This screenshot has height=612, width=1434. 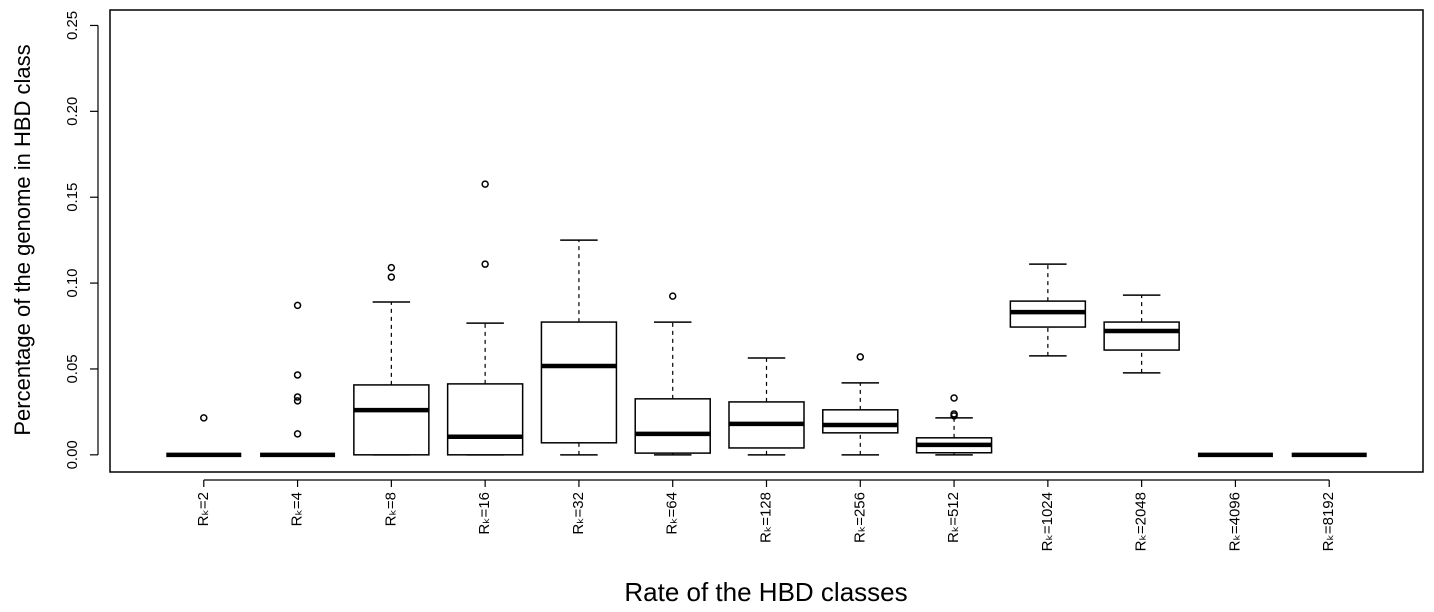 I want to click on x-tick-label: Rₖ=256, so click(x=859, y=517).